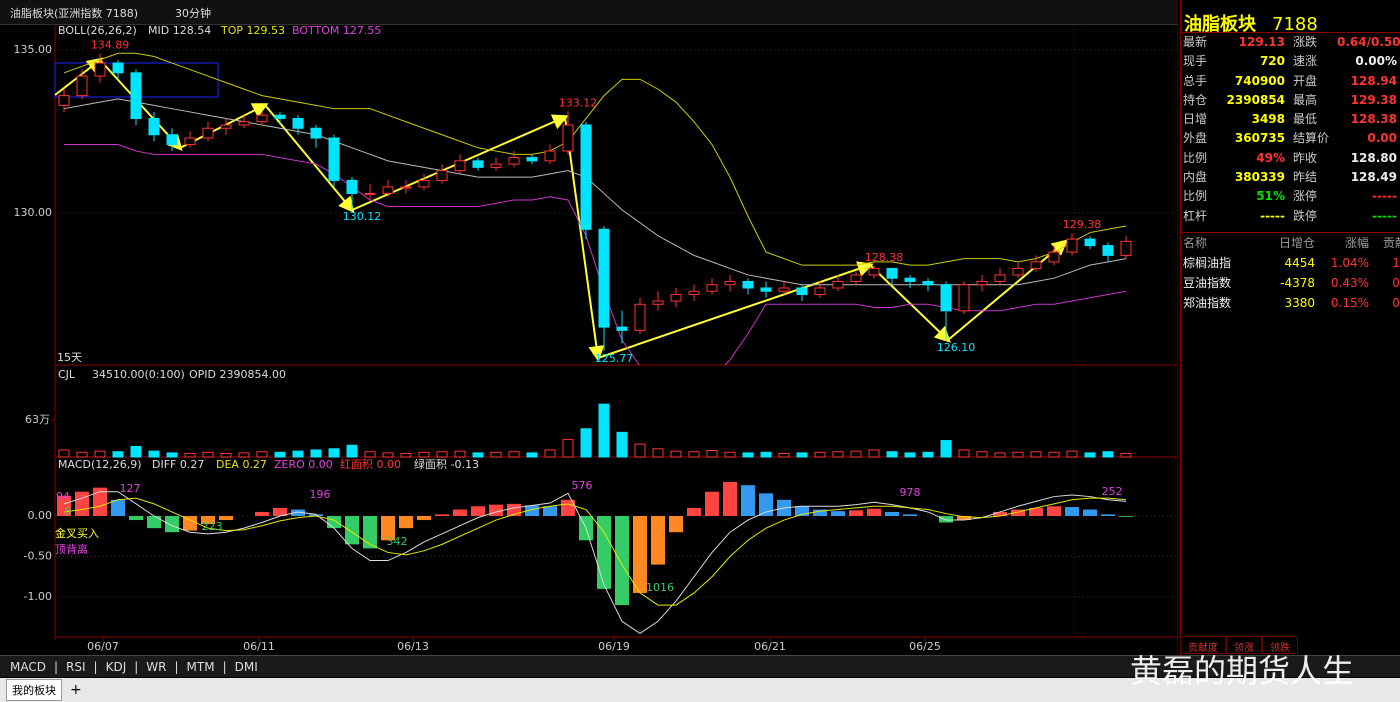 The height and width of the screenshot is (702, 1400). Describe the element at coordinates (1207, 302) in the screenshot. I see `cell: 郑油指数` at that location.